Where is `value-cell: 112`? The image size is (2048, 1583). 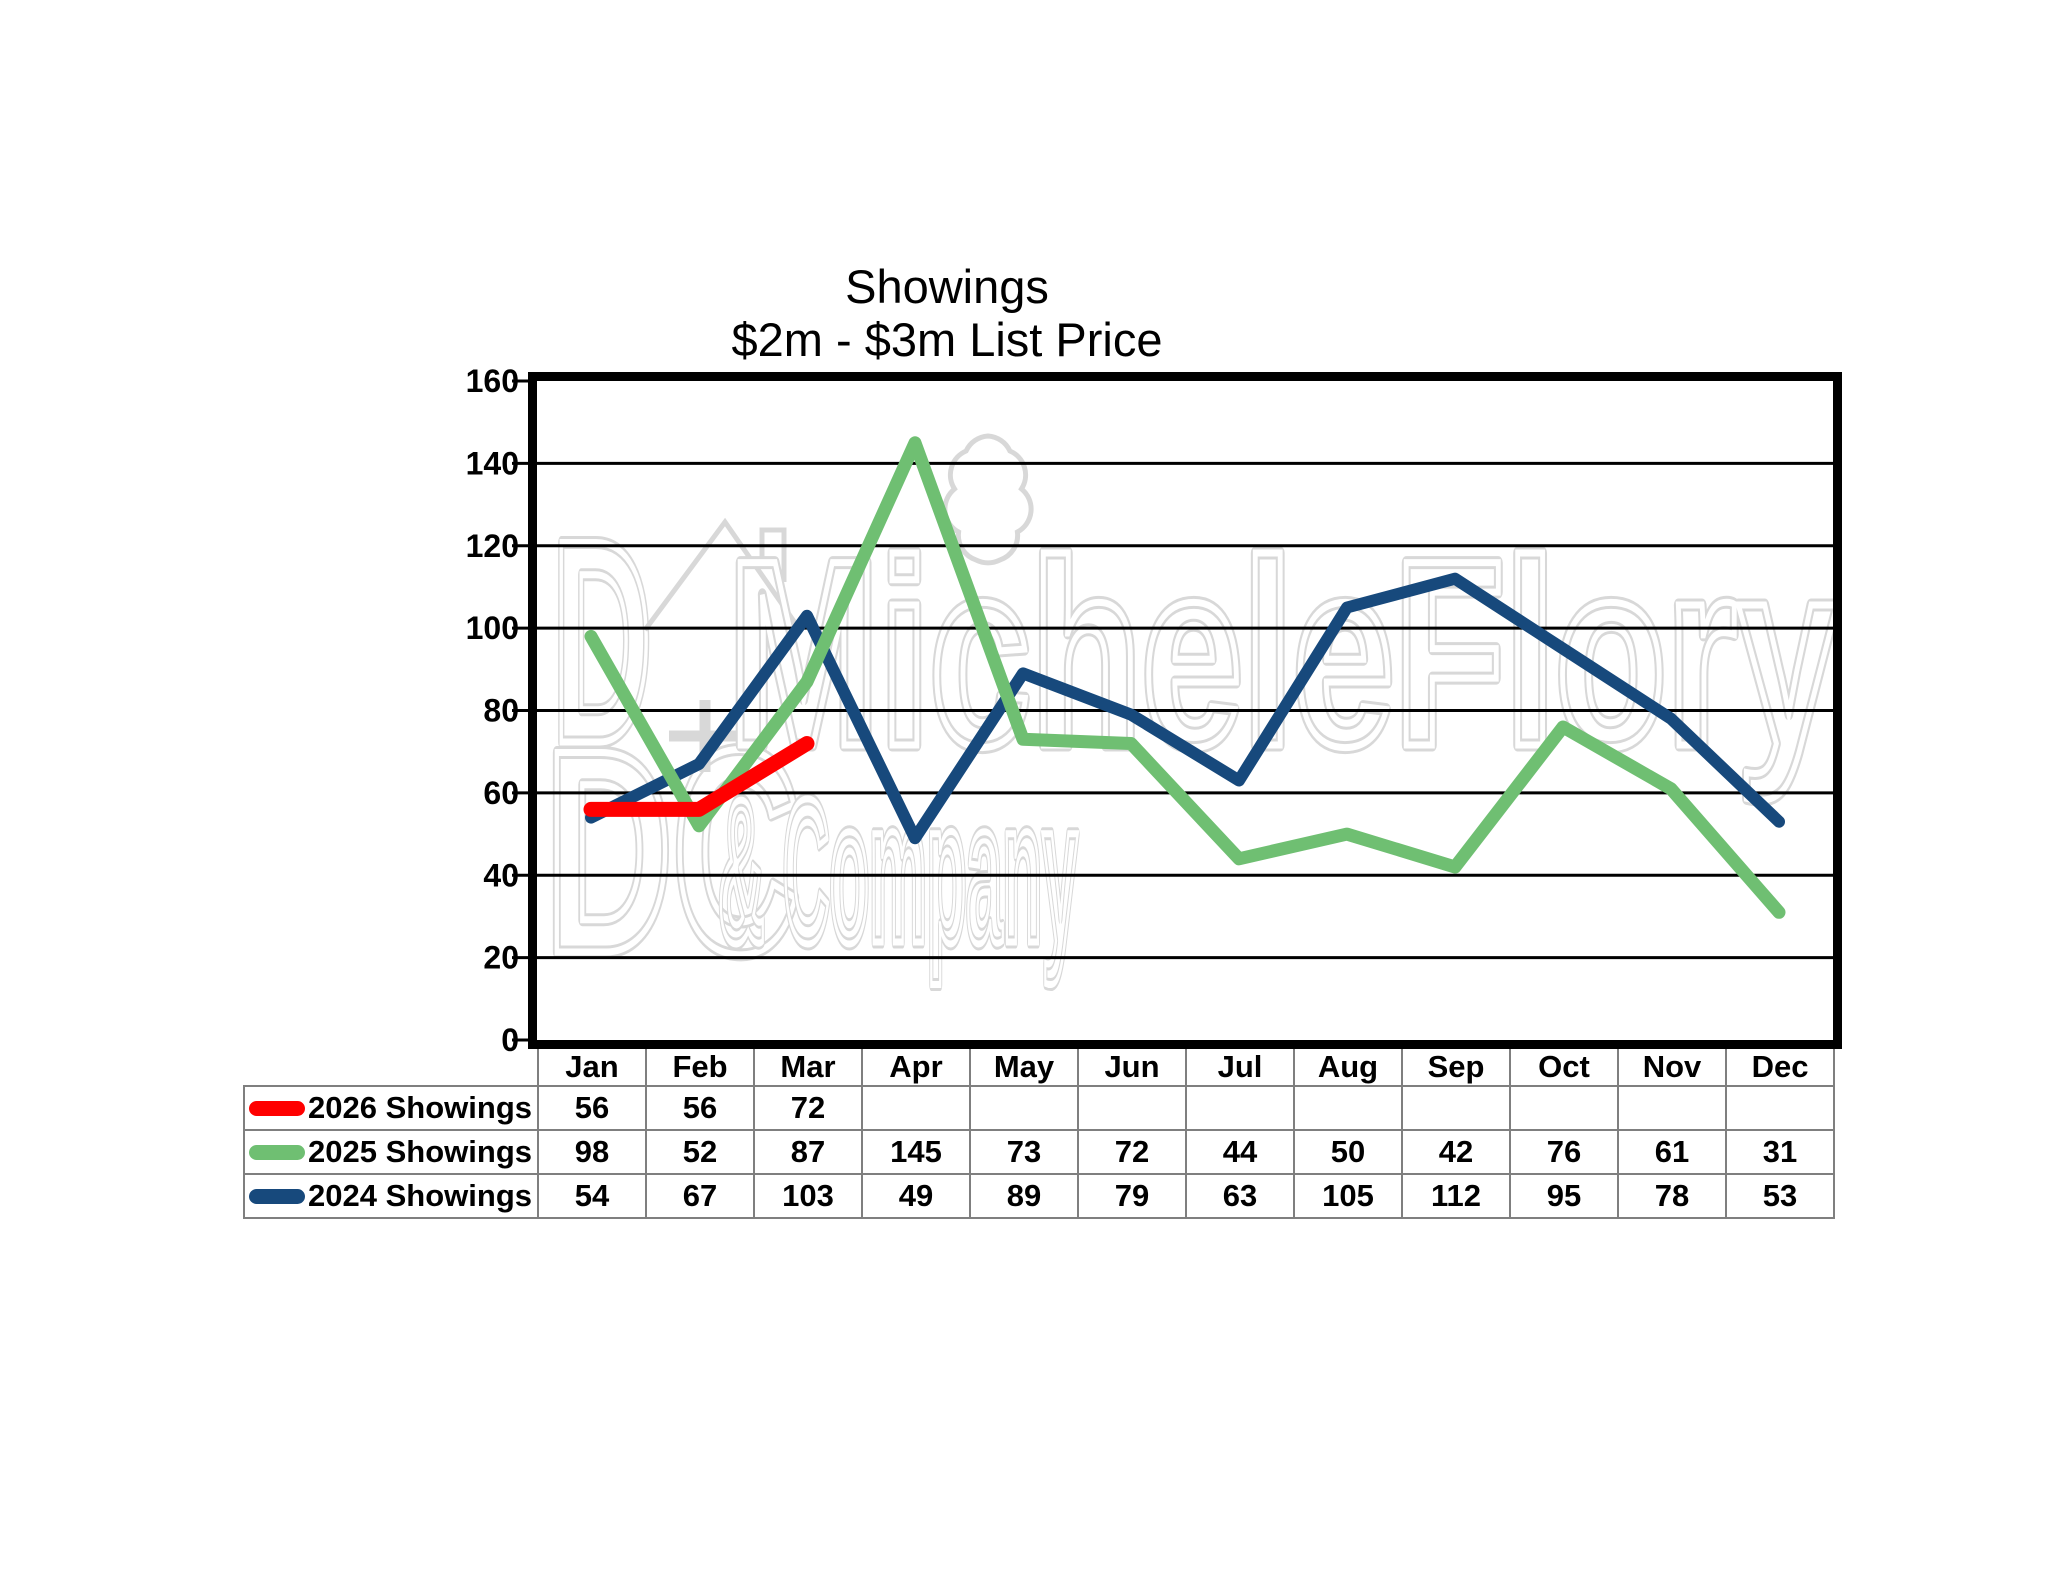
value-cell: 112 is located at coordinates (1456, 1196).